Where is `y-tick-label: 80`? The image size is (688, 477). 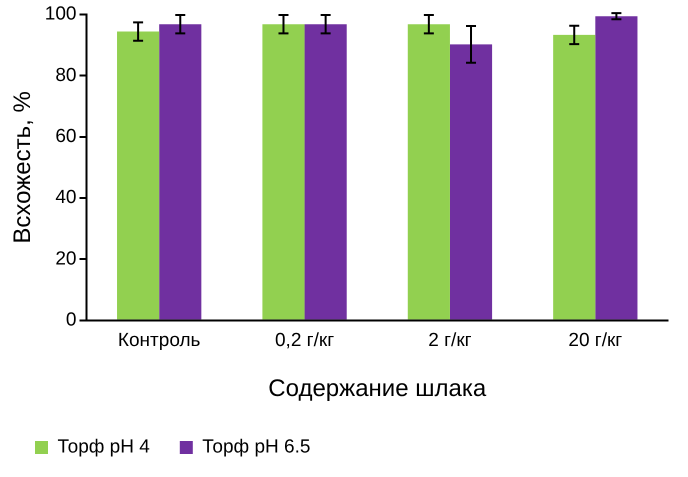
y-tick-label: 80 is located at coordinates (65, 75).